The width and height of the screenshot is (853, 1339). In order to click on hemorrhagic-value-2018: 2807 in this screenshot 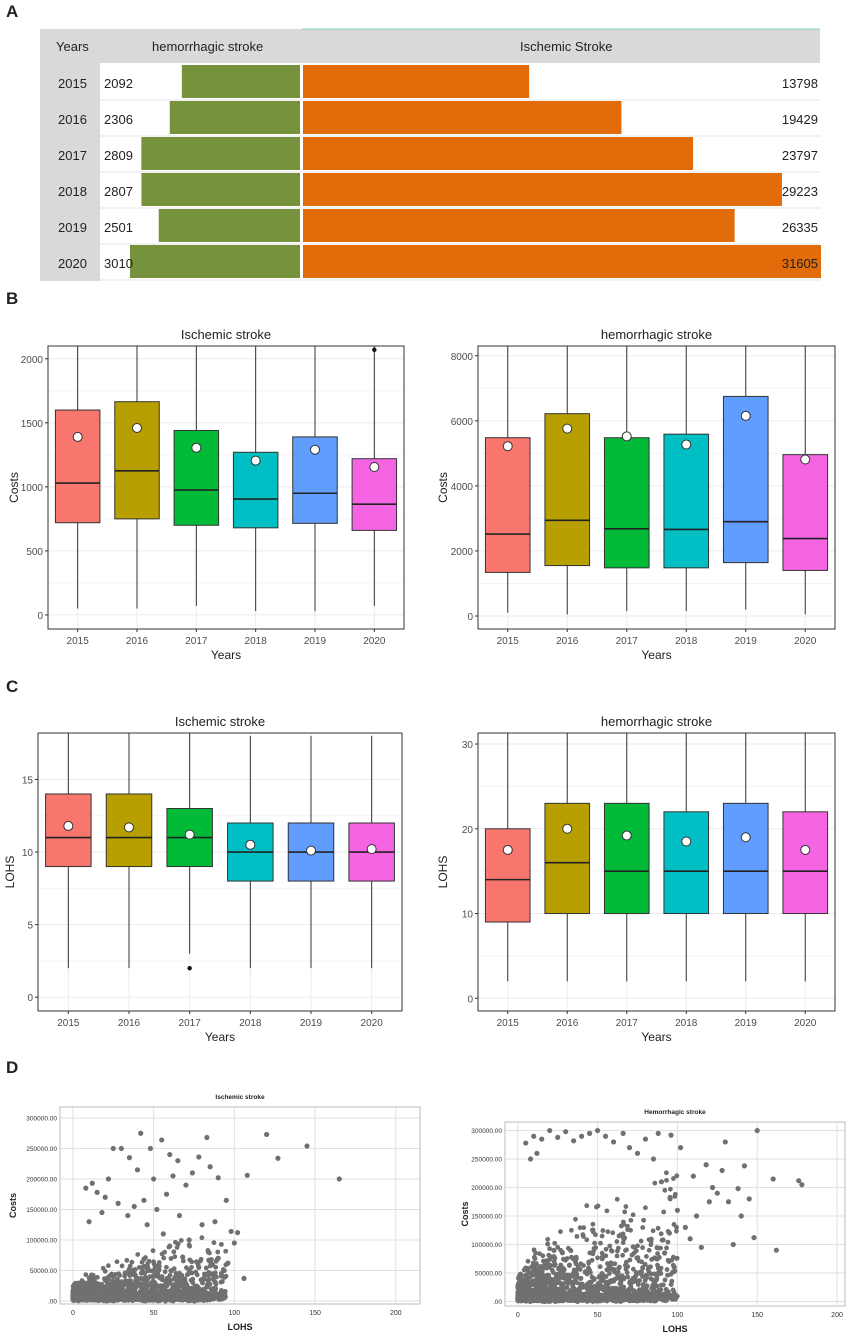, I will do `click(118, 191)`.